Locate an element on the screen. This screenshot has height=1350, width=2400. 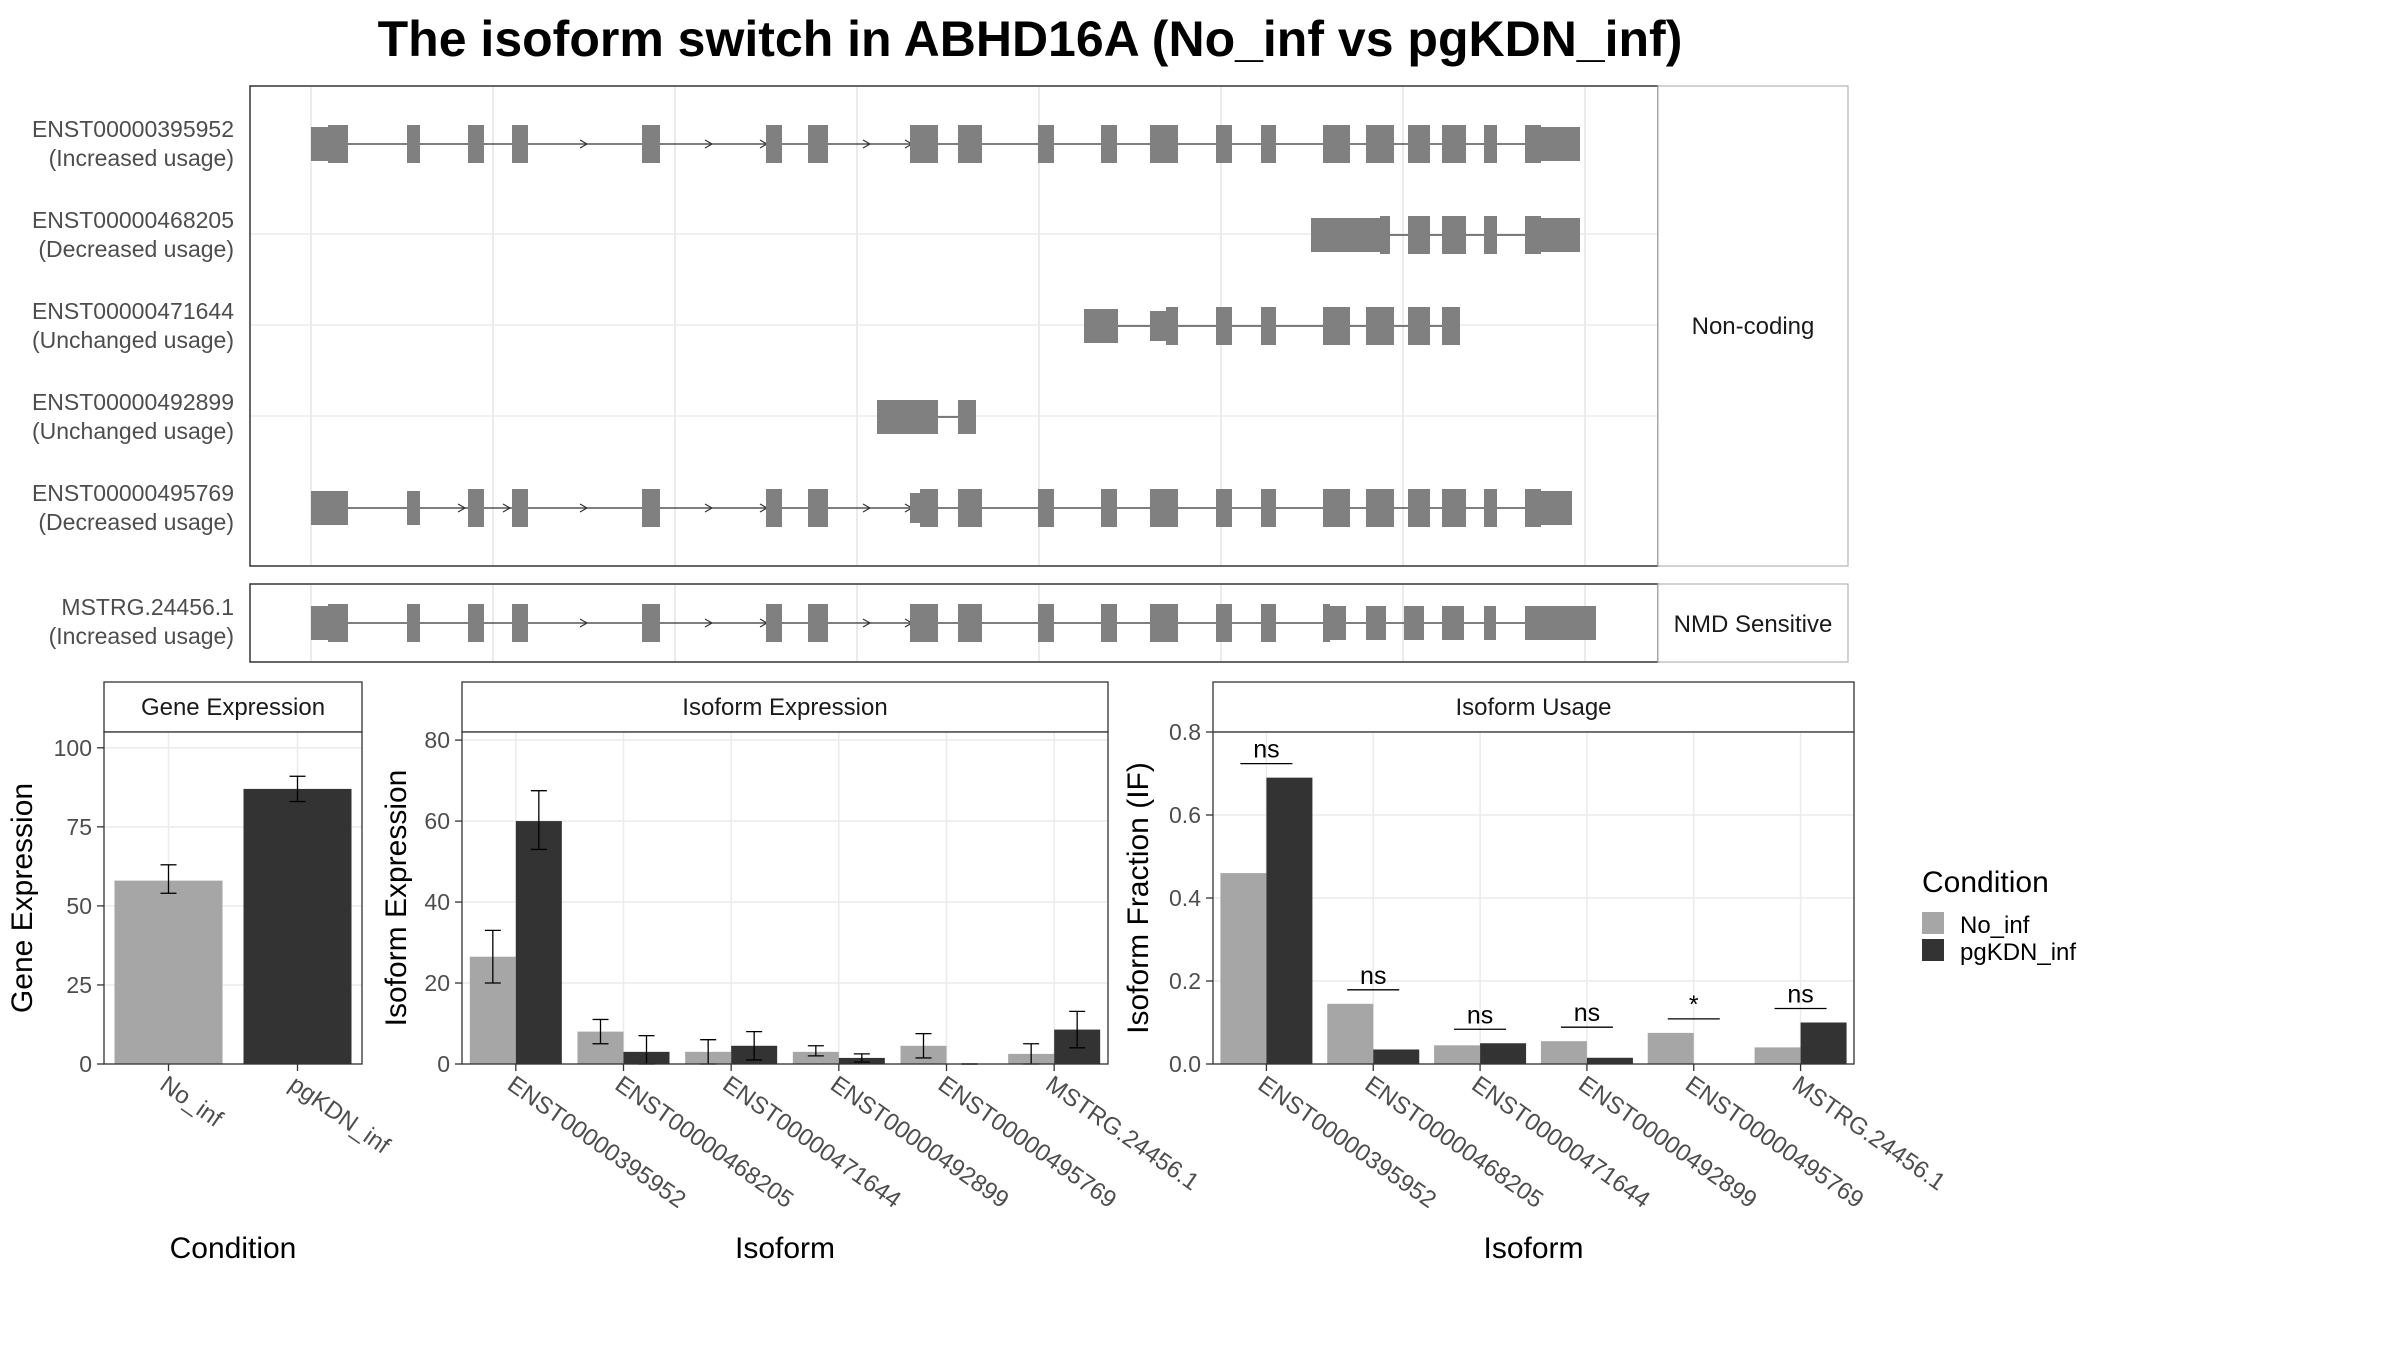
x-tick-label: No_inf is located at coordinates (191, 1102).